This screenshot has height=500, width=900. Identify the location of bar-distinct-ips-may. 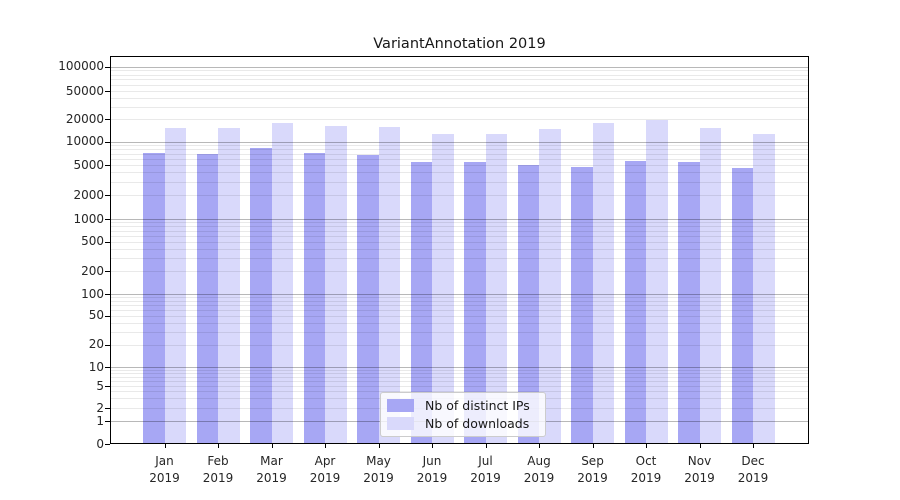
(368, 299).